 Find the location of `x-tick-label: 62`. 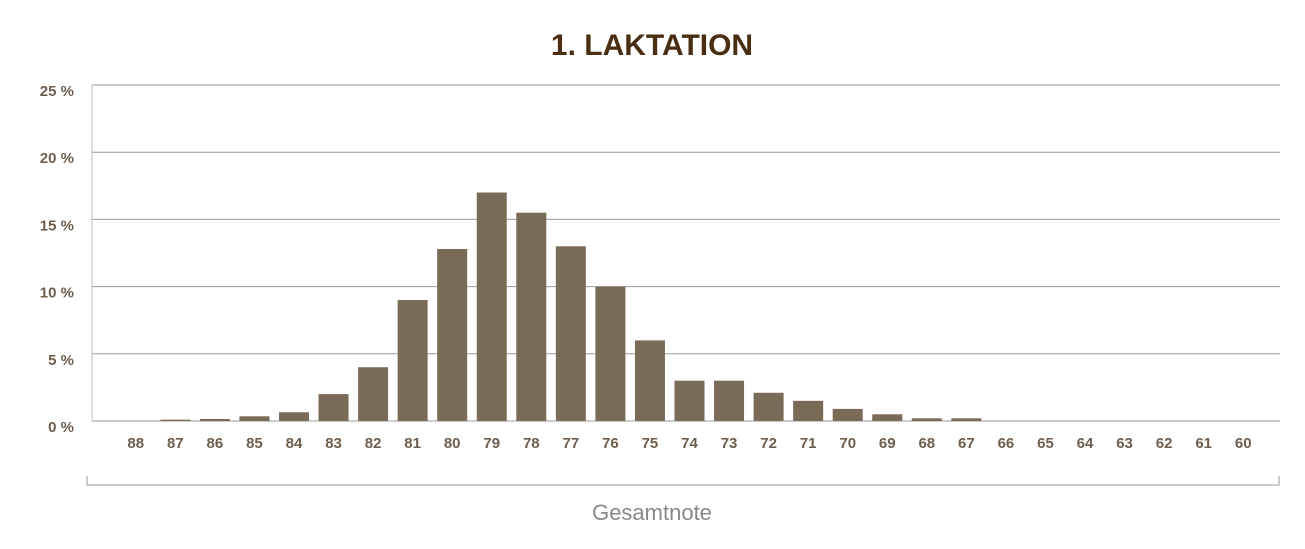

x-tick-label: 62 is located at coordinates (1164, 443).